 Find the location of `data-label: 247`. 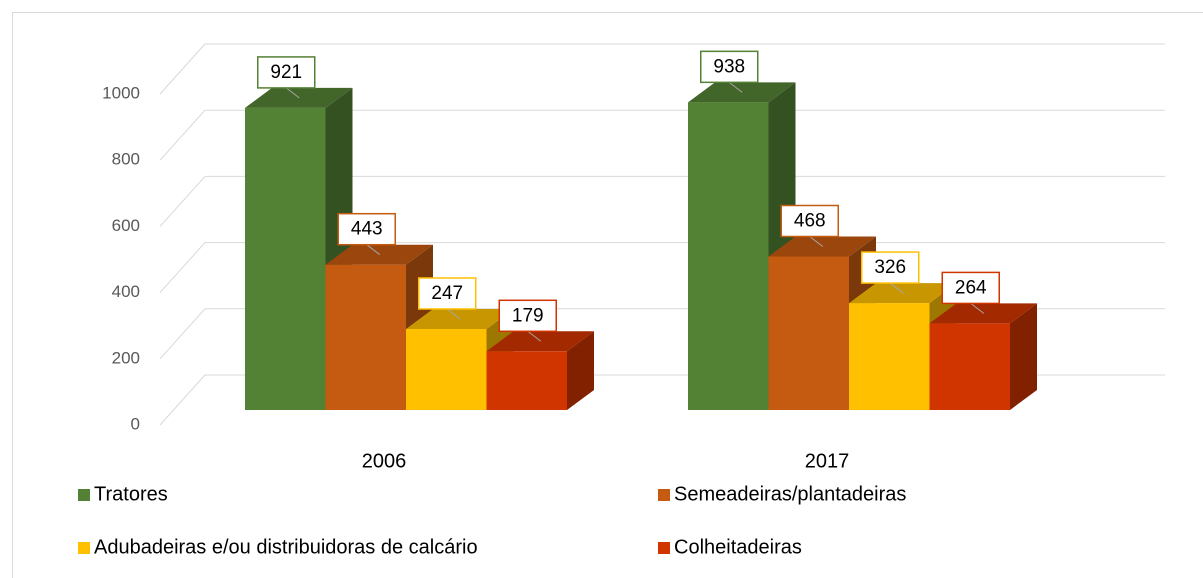

data-label: 247 is located at coordinates (447, 293).